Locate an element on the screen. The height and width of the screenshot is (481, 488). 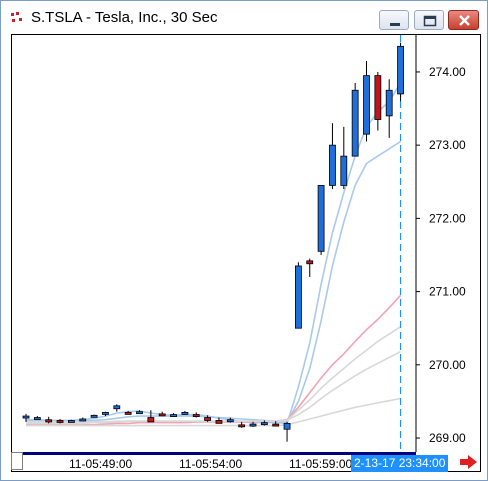
y-tick-label: 272.00 is located at coordinates (447, 218).